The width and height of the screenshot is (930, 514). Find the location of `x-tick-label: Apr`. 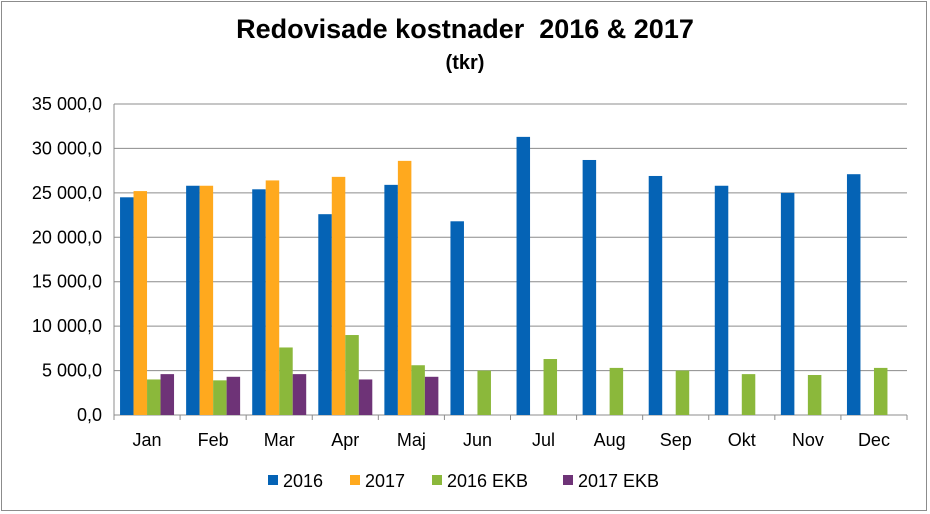

x-tick-label: Apr is located at coordinates (345, 440).